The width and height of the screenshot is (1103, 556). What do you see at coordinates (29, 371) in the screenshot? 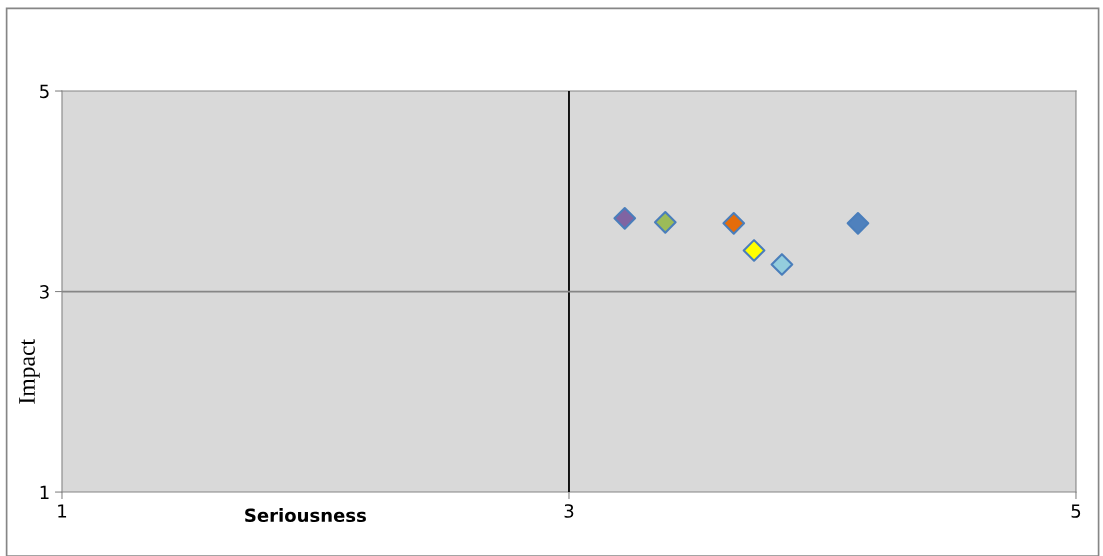
I see `y-axis-title: Impact` at bounding box center [29, 371].